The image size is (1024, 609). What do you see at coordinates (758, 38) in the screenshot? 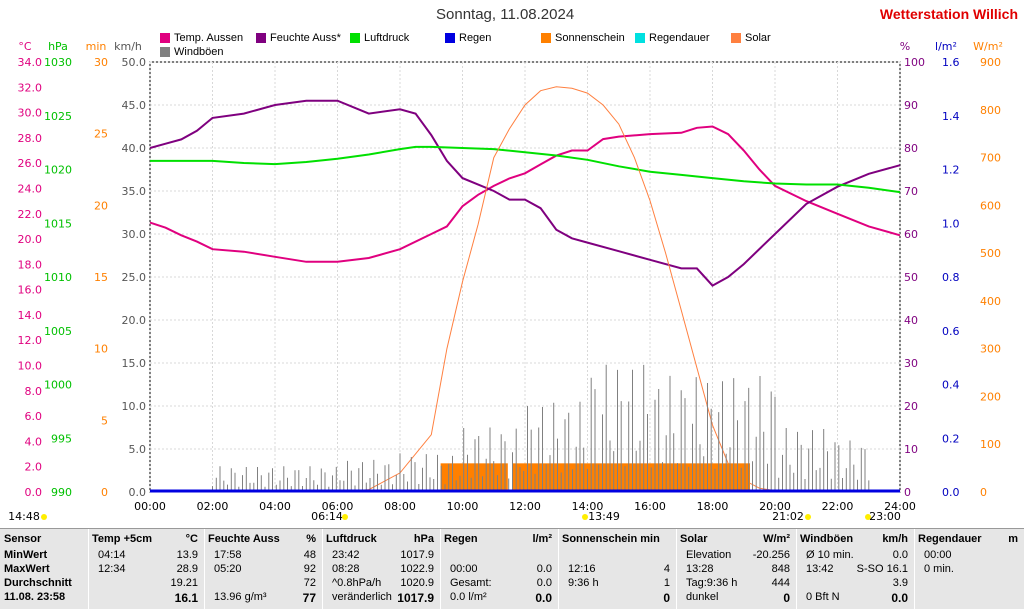
I see `legend-label: Solar` at bounding box center [758, 38].